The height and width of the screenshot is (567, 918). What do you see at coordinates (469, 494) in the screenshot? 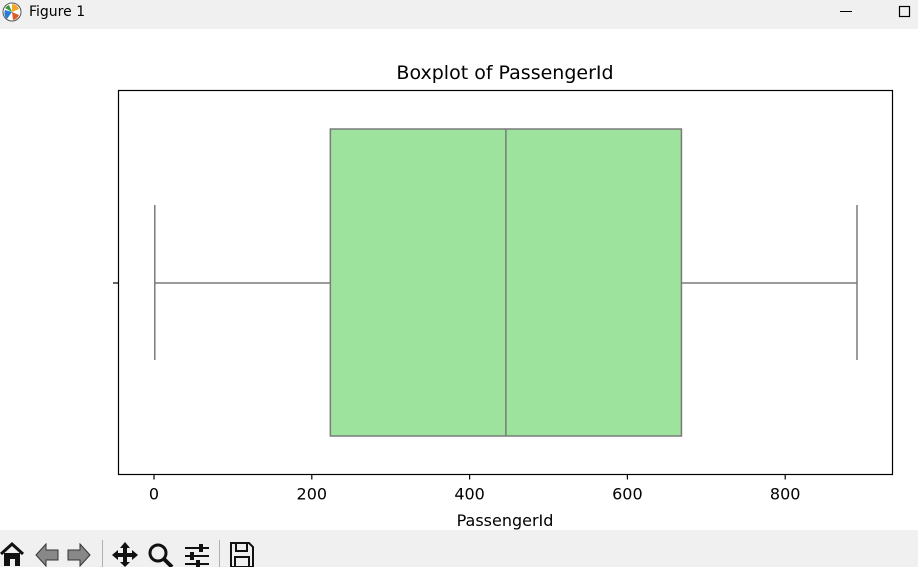
I see `x-tick-label: 400` at bounding box center [469, 494].